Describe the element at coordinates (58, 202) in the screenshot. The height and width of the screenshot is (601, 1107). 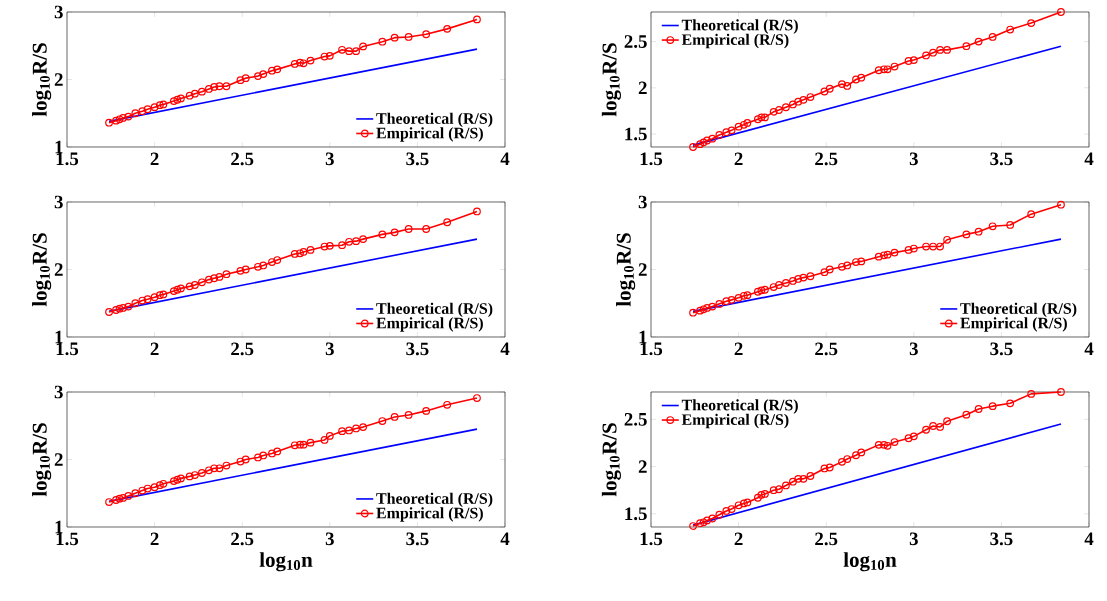
I see `y-tick-label: 3` at that location.